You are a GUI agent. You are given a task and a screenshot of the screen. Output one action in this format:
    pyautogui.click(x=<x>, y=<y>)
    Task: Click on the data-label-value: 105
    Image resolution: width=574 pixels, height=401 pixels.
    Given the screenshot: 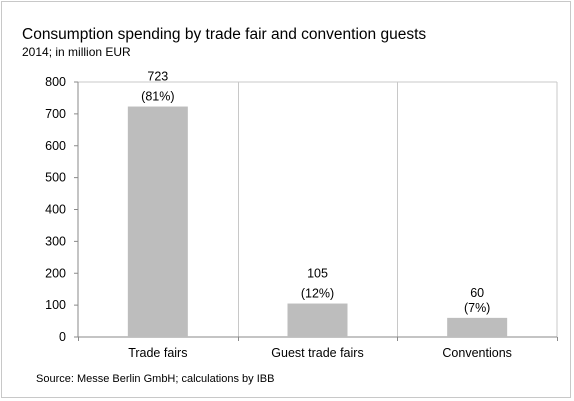 What is the action you would take?
    pyautogui.click(x=317, y=274)
    